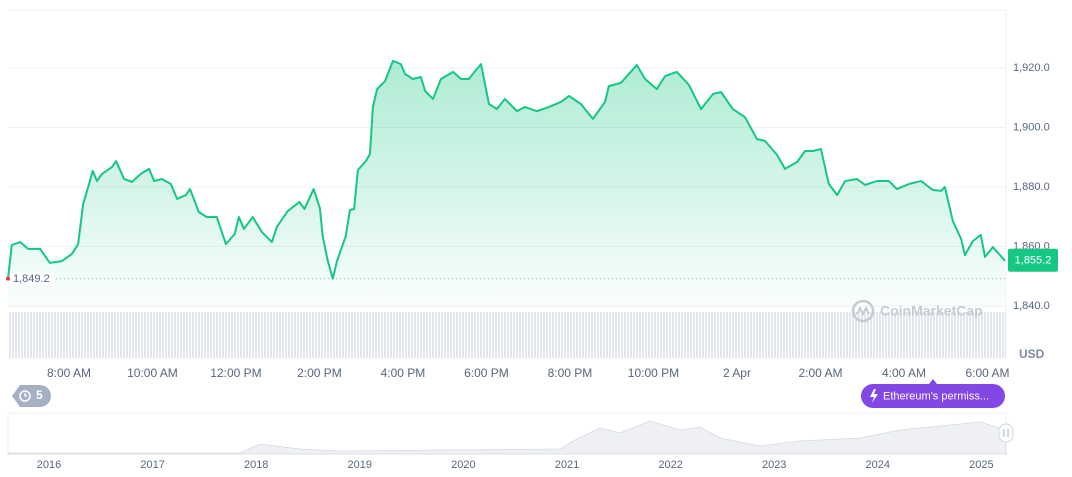 This screenshot has width=1072, height=477. What do you see at coordinates (567, 465) in the screenshot?
I see `navigator-year: 2021` at bounding box center [567, 465].